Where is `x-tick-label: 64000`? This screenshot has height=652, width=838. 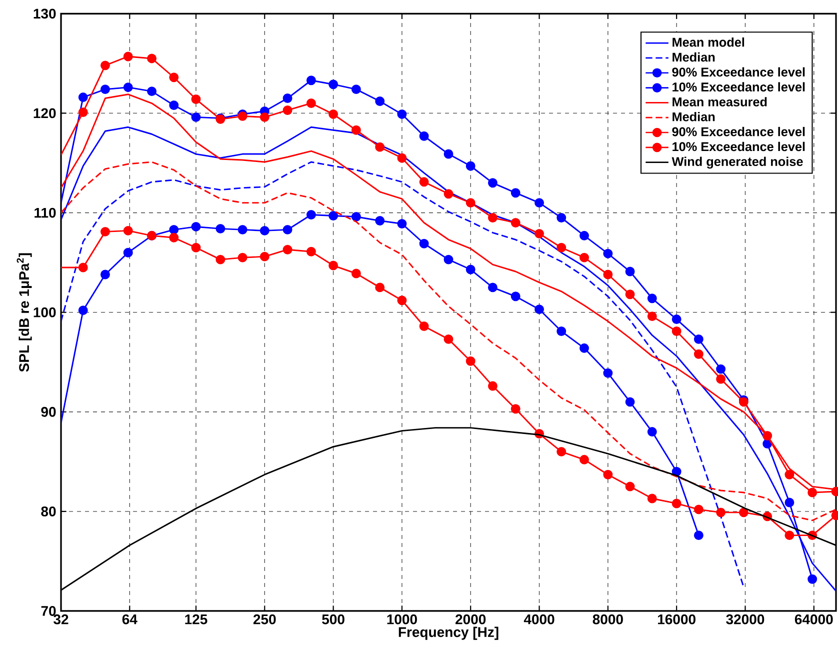 x-tick-label: 64000 is located at coordinates (813, 619).